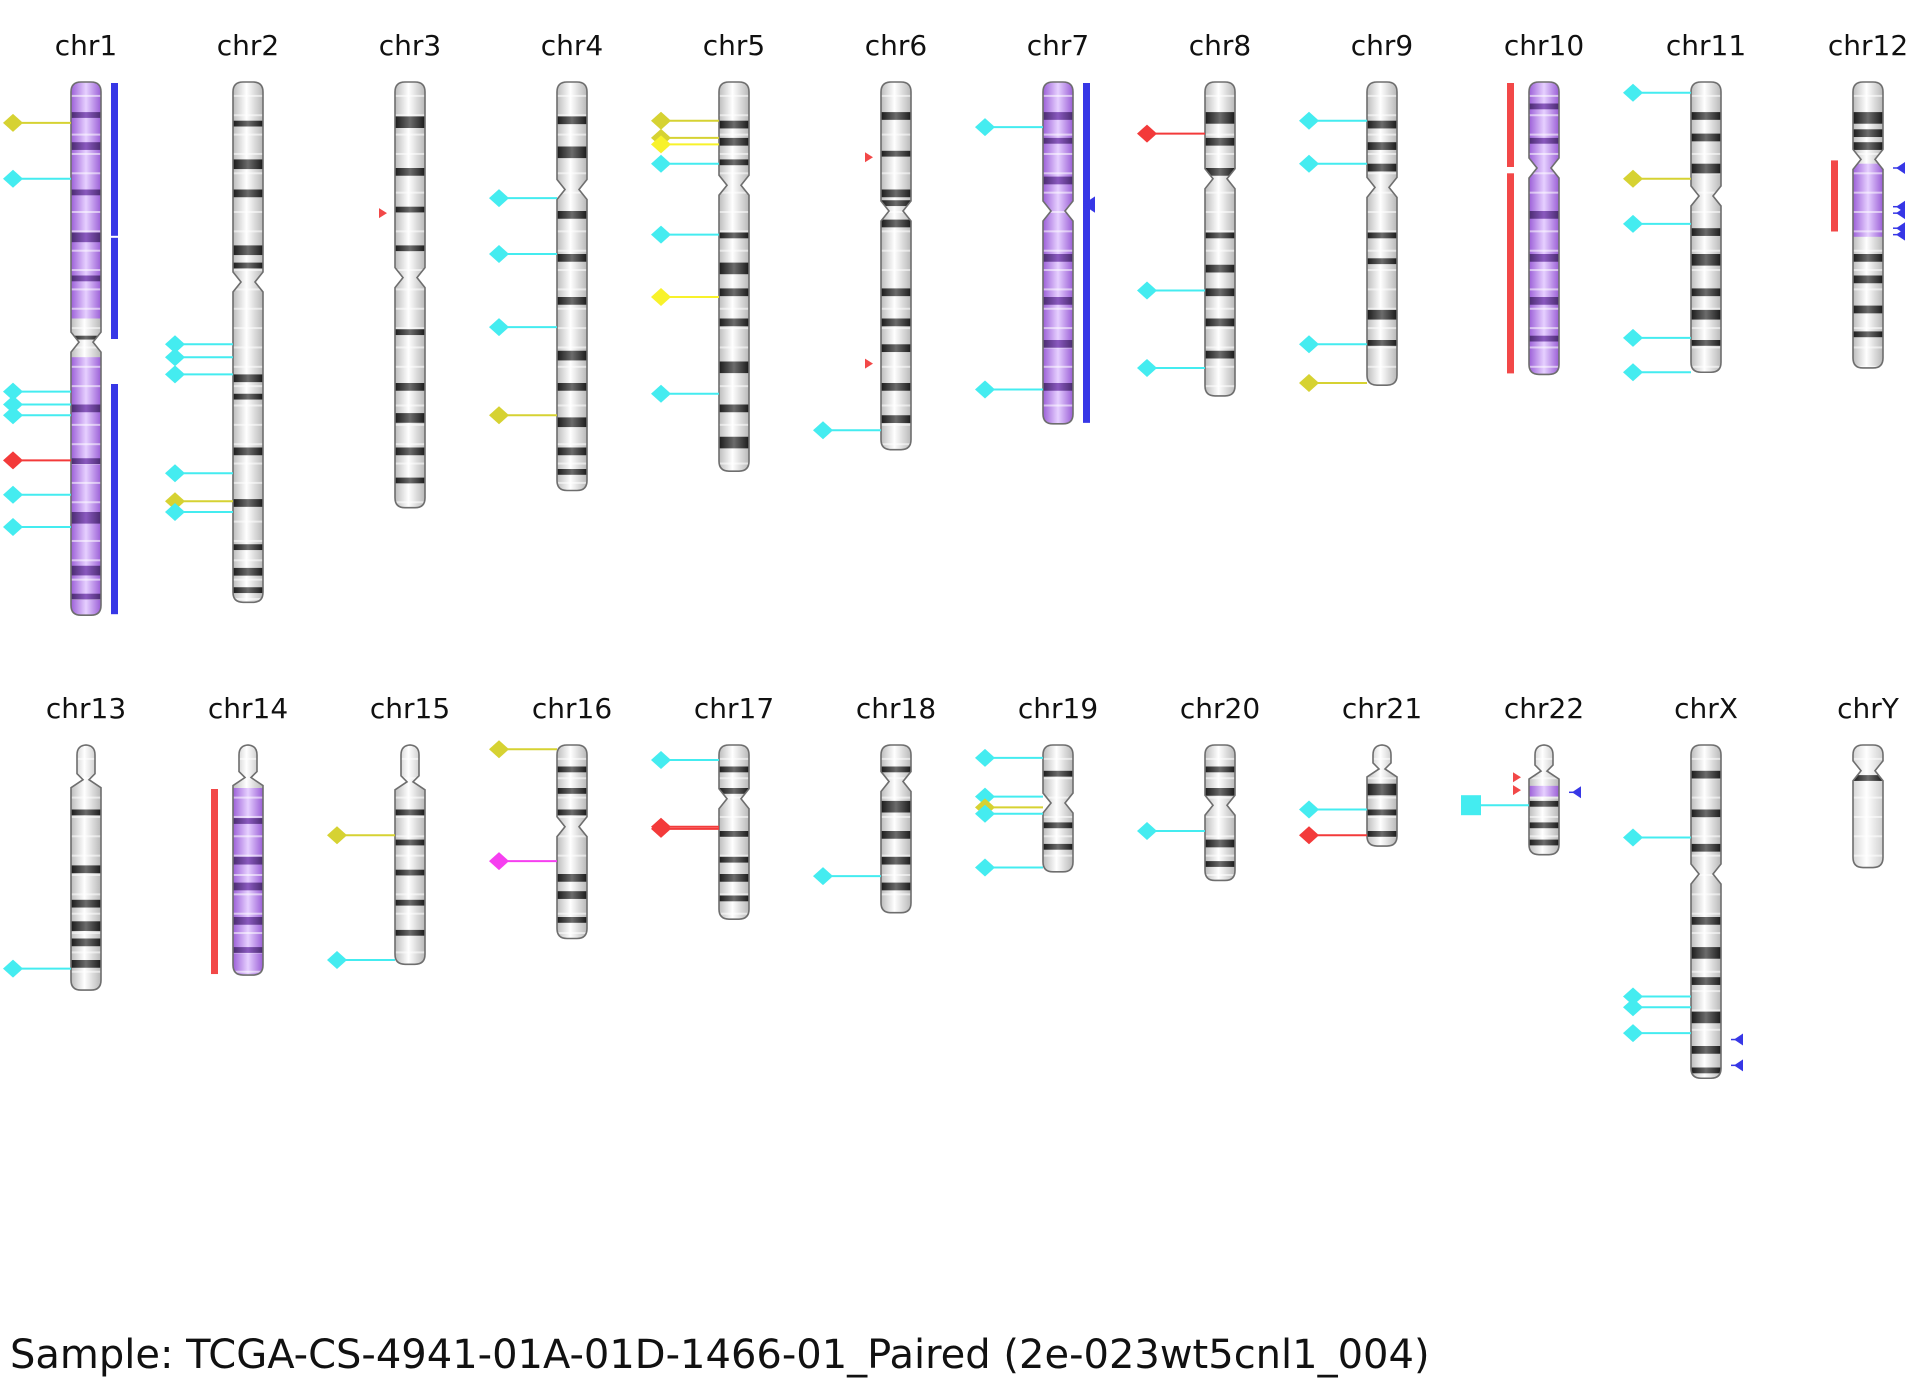 The height and width of the screenshot is (1386, 1932). What do you see at coordinates (1900, 213) in the screenshot?
I see `deletion-triangle` at bounding box center [1900, 213].